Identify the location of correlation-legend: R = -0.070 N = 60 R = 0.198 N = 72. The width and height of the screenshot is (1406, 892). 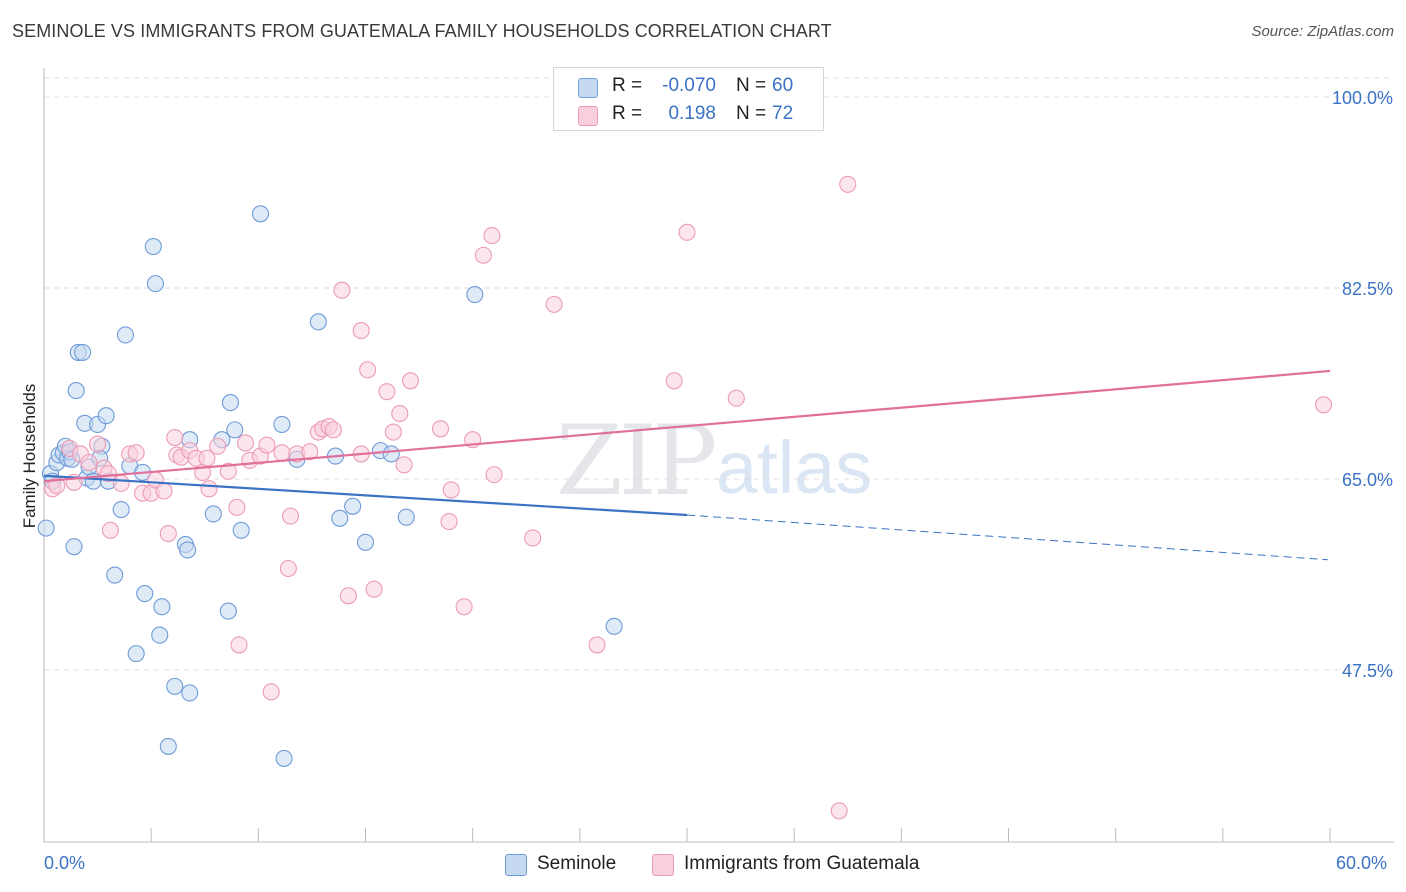
(688, 99).